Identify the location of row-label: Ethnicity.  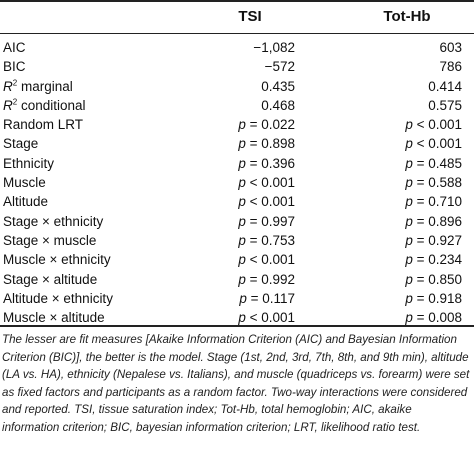
(29, 163).